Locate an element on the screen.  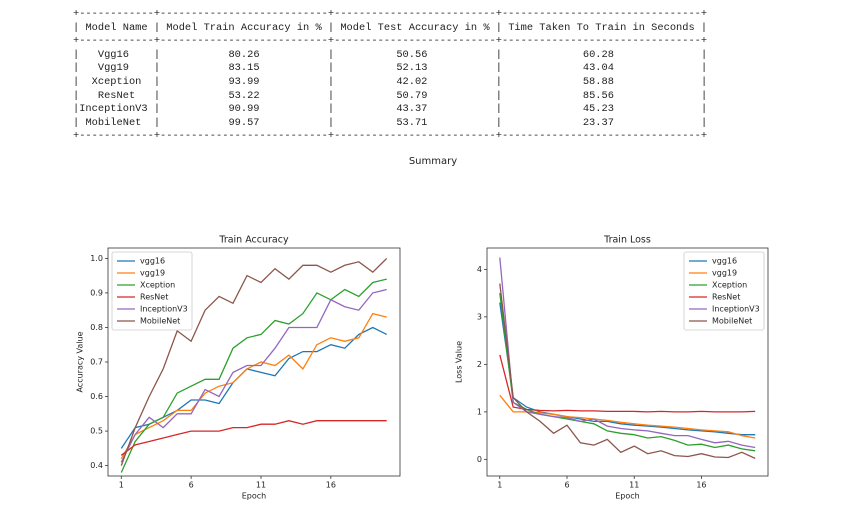
y-axis-label: Loss Value is located at coordinates (459, 362).